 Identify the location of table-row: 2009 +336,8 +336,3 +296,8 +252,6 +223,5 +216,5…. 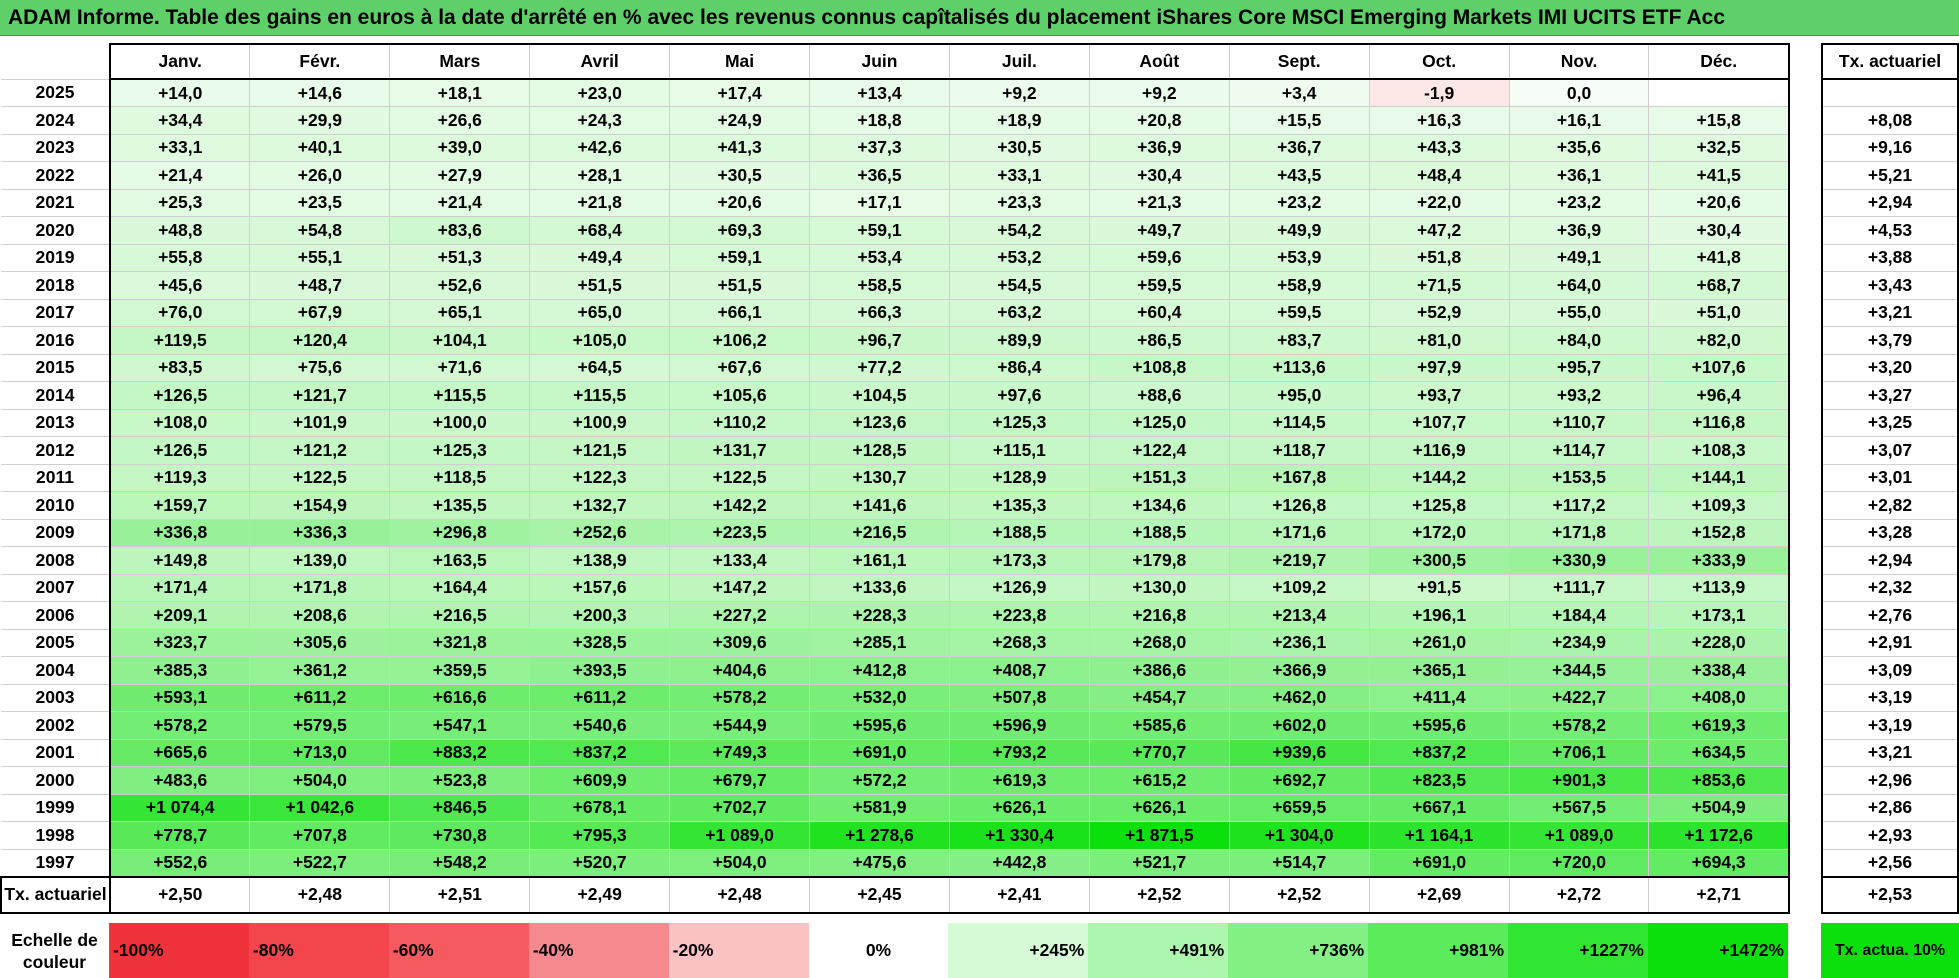
(895, 532).